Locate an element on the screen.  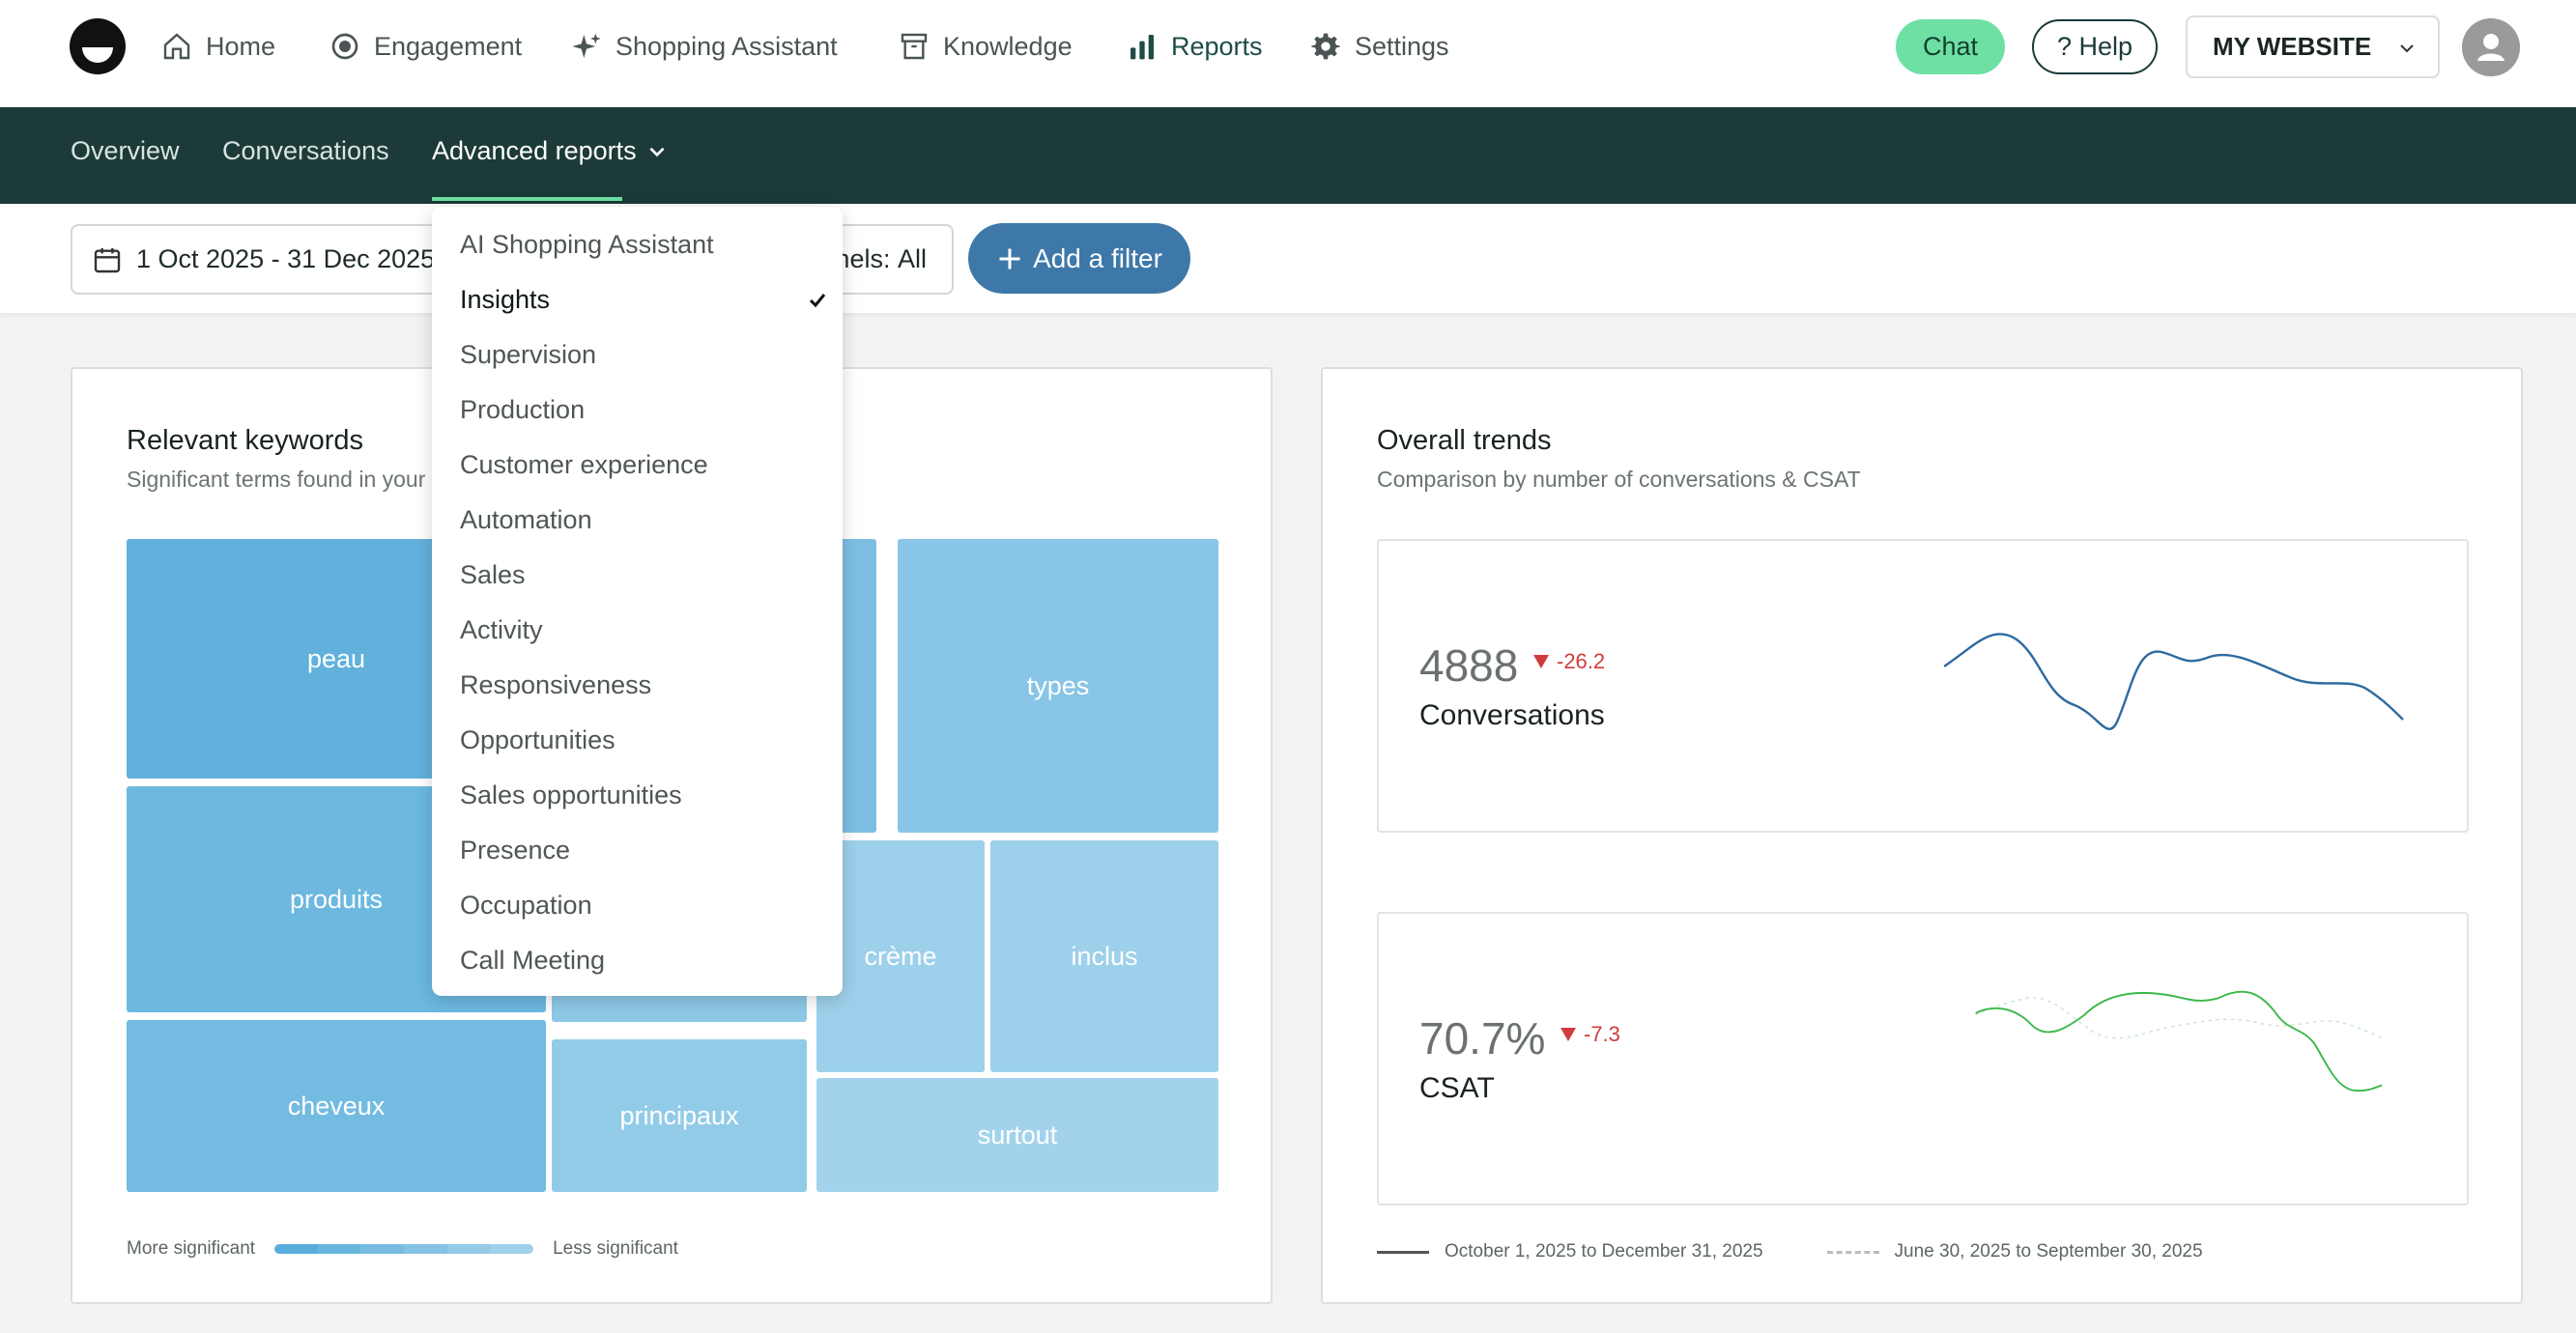
csat-sparkline is located at coordinates (2179, 1041).